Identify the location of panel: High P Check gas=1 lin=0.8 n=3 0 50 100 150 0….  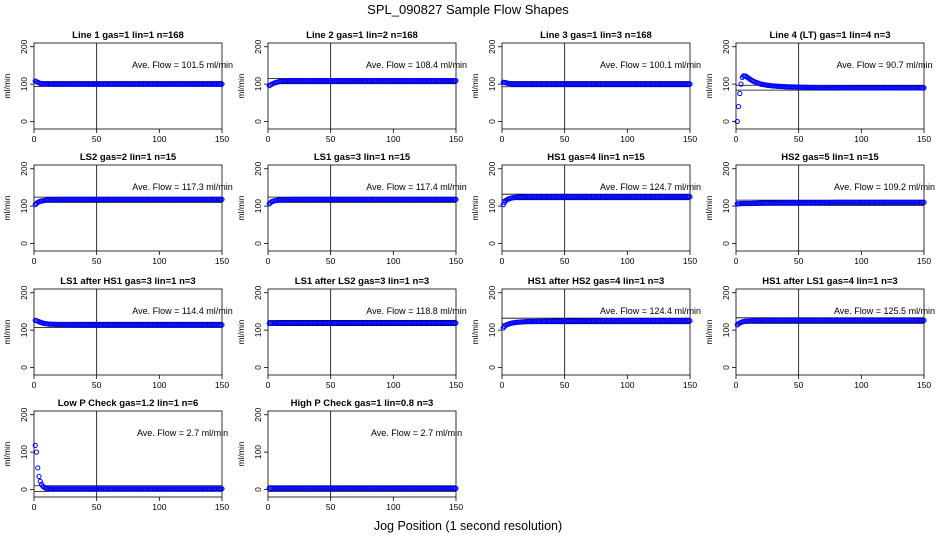
(349, 455).